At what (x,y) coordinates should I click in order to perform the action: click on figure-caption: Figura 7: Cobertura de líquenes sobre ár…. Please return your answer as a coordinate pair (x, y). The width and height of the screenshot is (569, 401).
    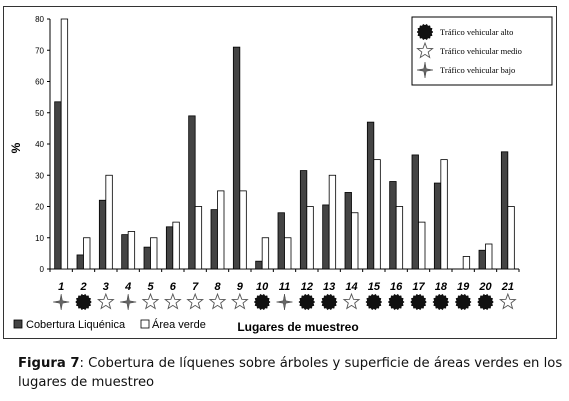
    Looking at the image, I should click on (292, 373).